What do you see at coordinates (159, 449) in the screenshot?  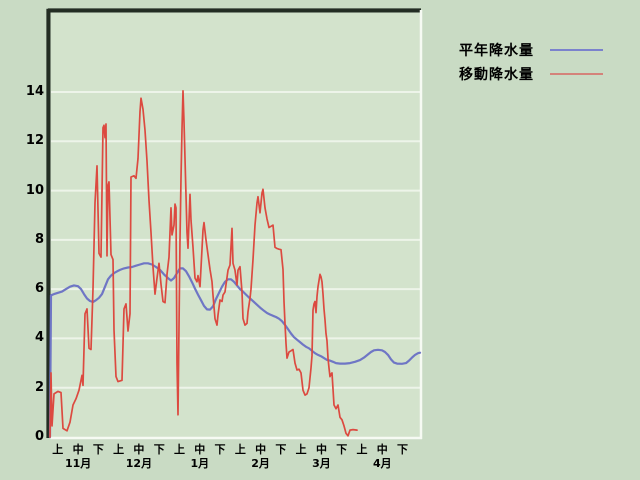 I see `x-axis-period-label-5: 下` at bounding box center [159, 449].